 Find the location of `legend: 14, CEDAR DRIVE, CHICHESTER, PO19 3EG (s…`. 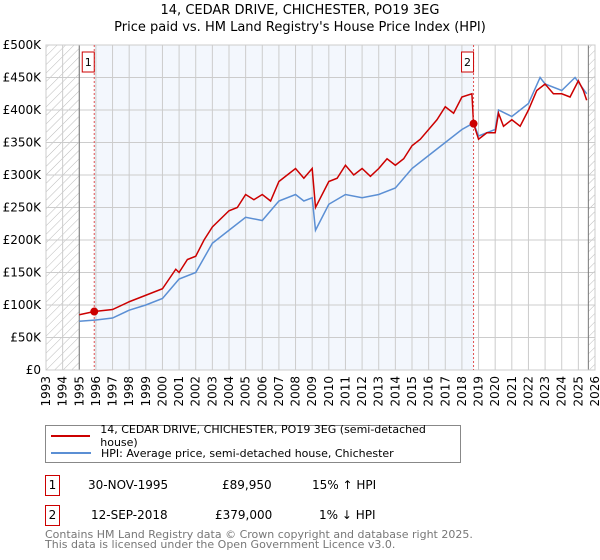

legend: 14, CEDAR DRIVE, CHICHESTER, PO19 3EG (s… is located at coordinates (253, 443).